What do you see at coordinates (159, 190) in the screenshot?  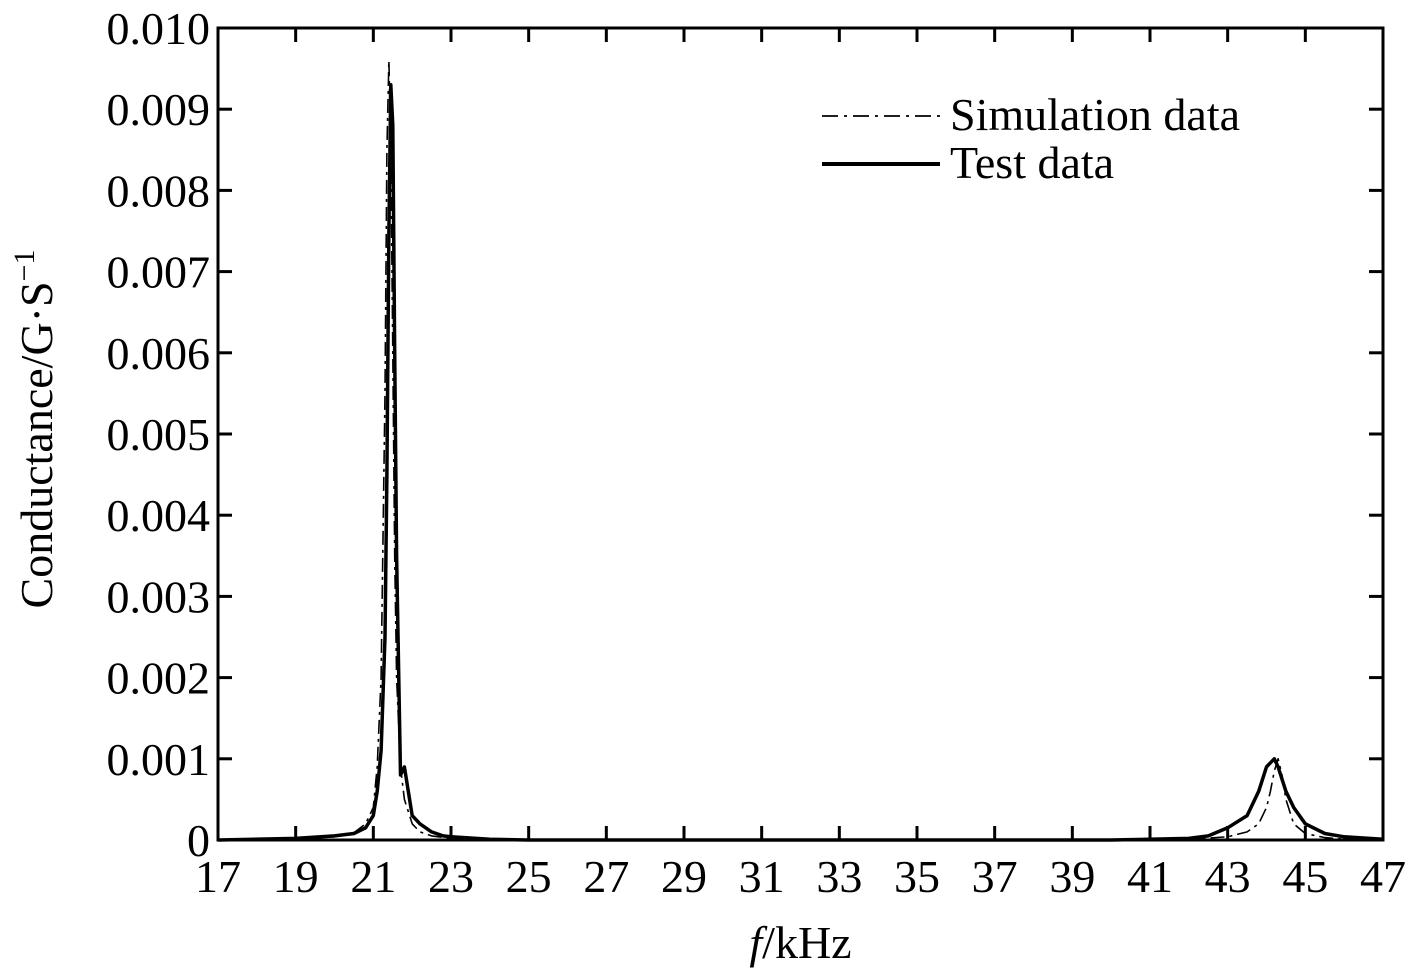 I see `y-tick-label: 0.008` at bounding box center [159, 190].